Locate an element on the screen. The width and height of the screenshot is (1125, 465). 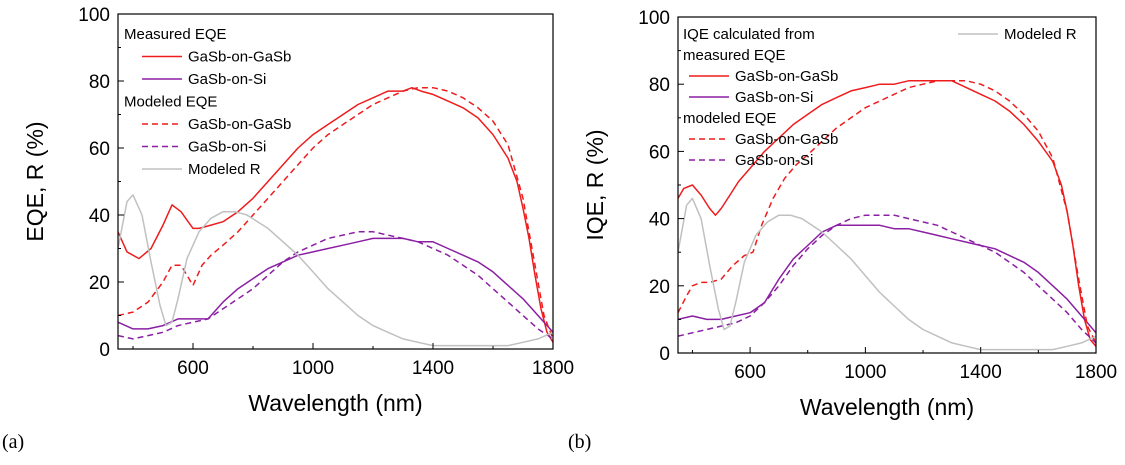
legend-header: Modeled EQE is located at coordinates (170, 102).